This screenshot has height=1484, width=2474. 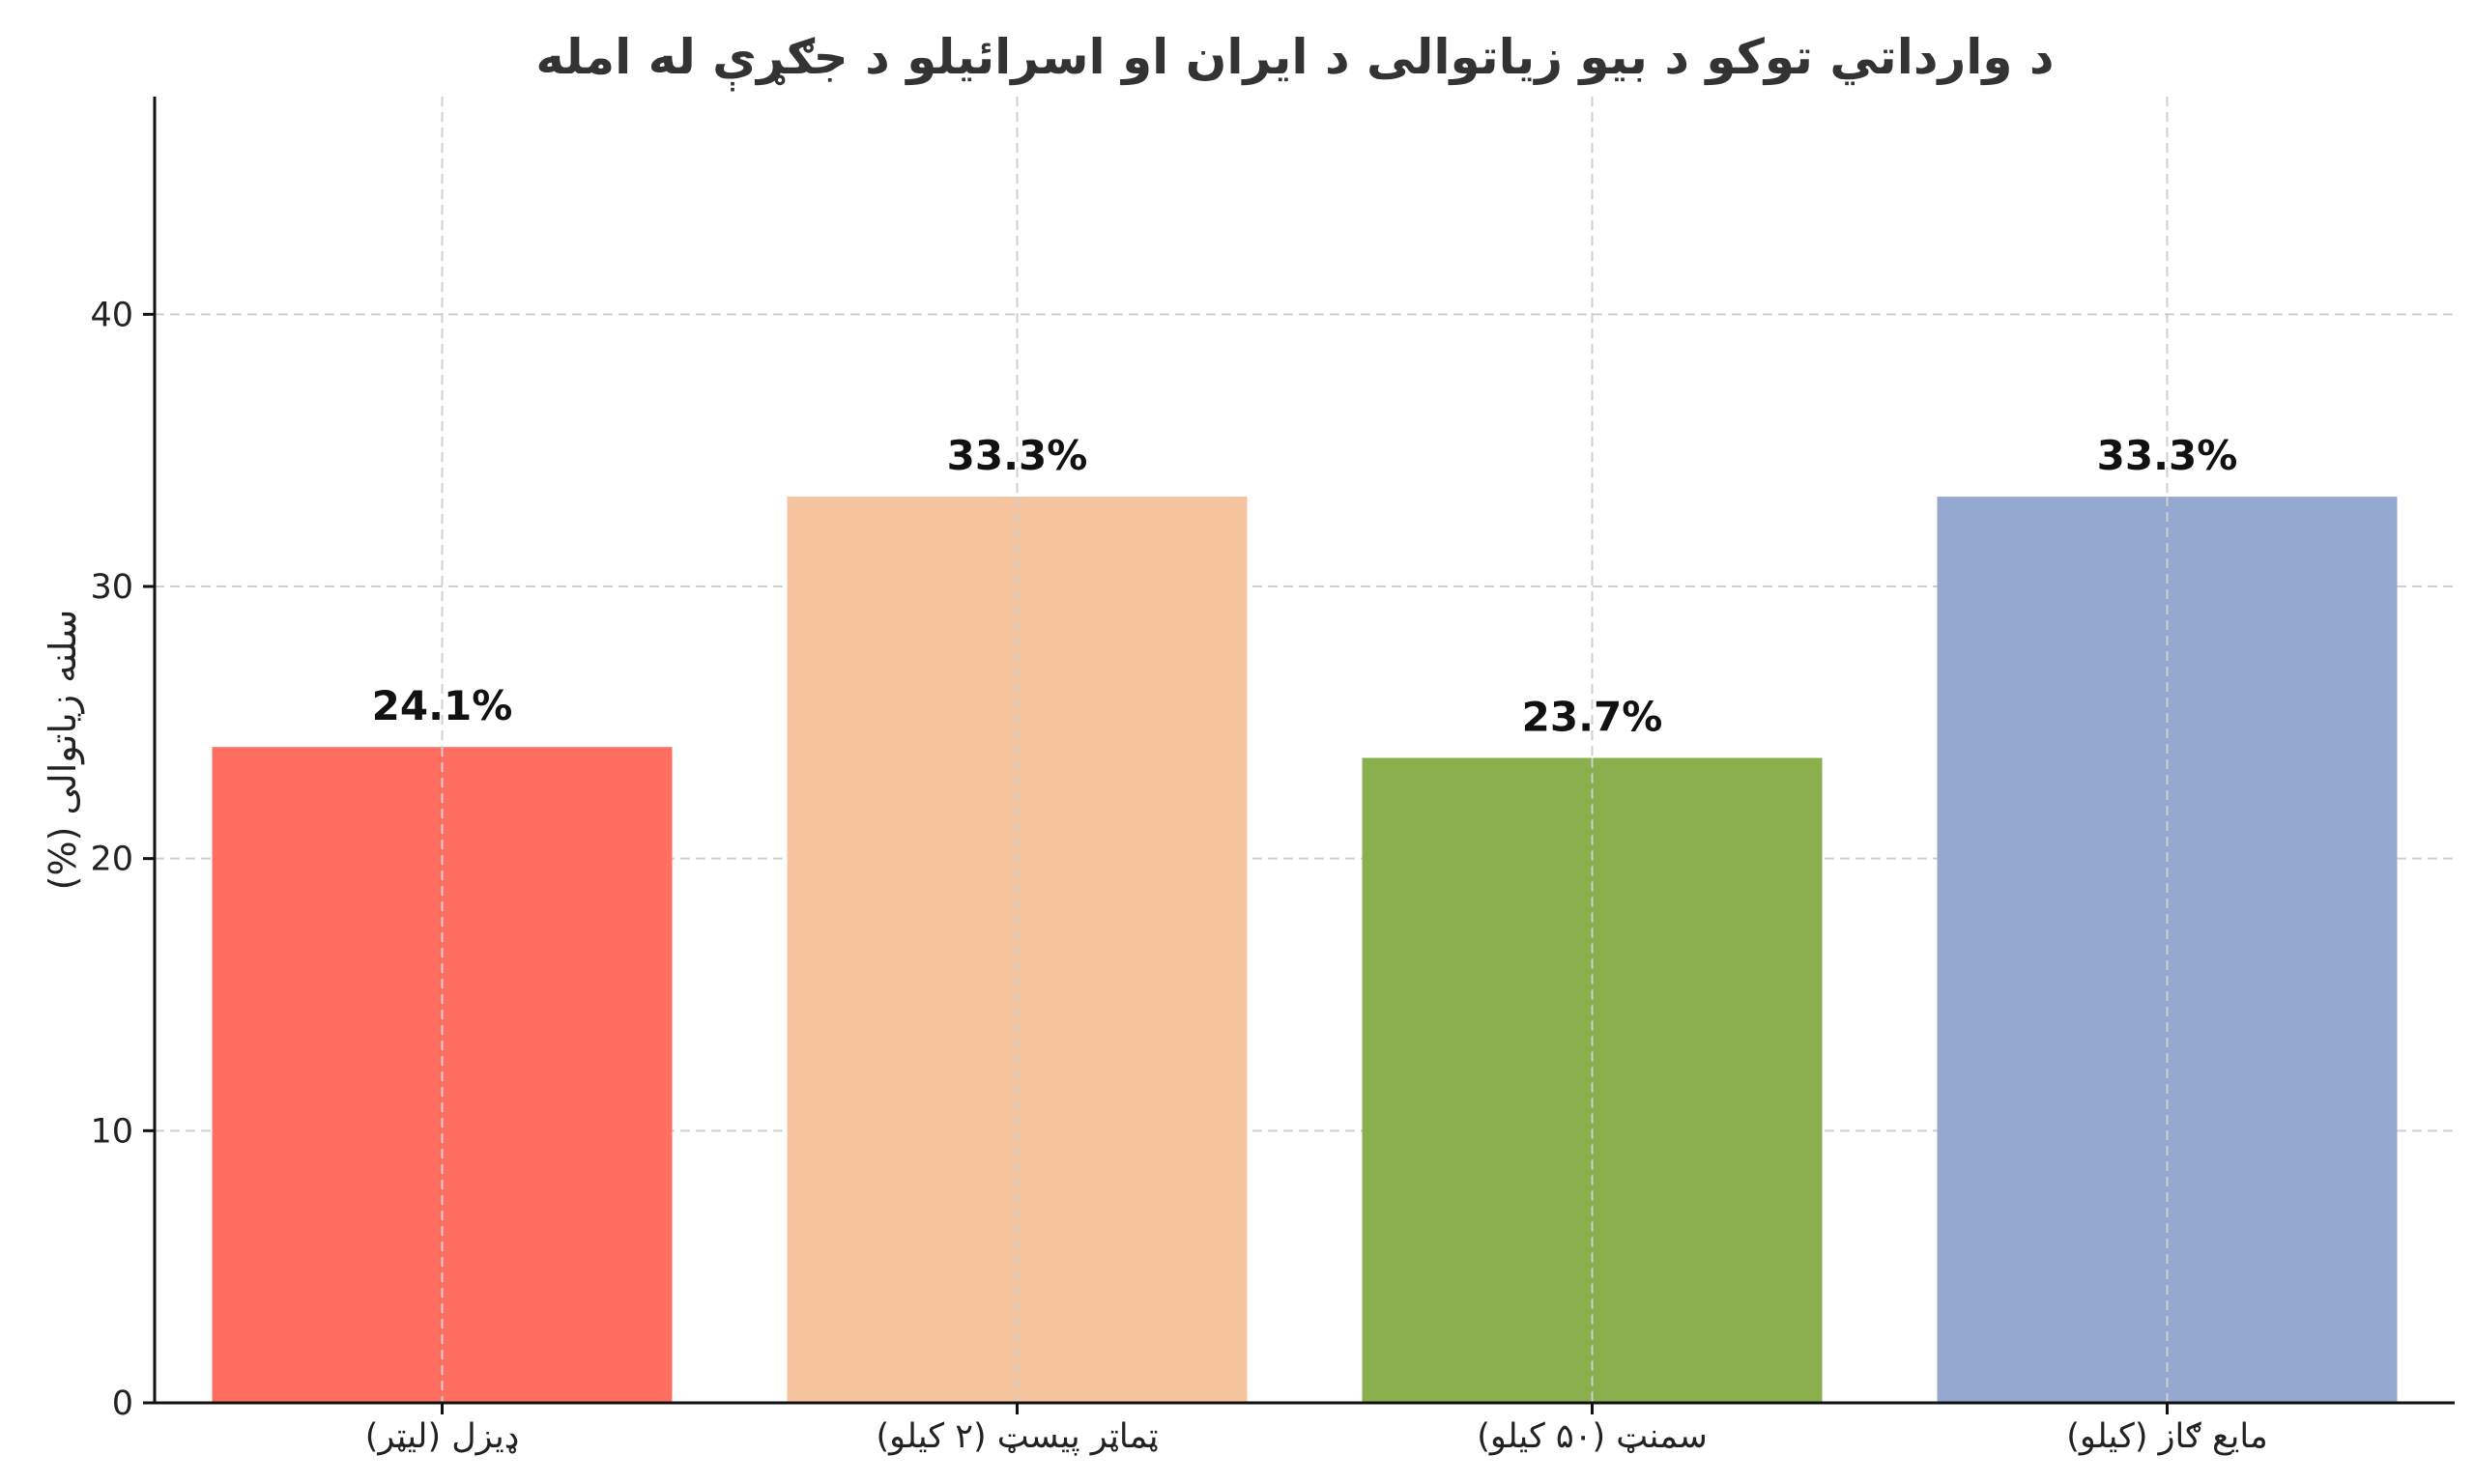 I want to click on y-tick-label: 40, so click(x=112, y=315).